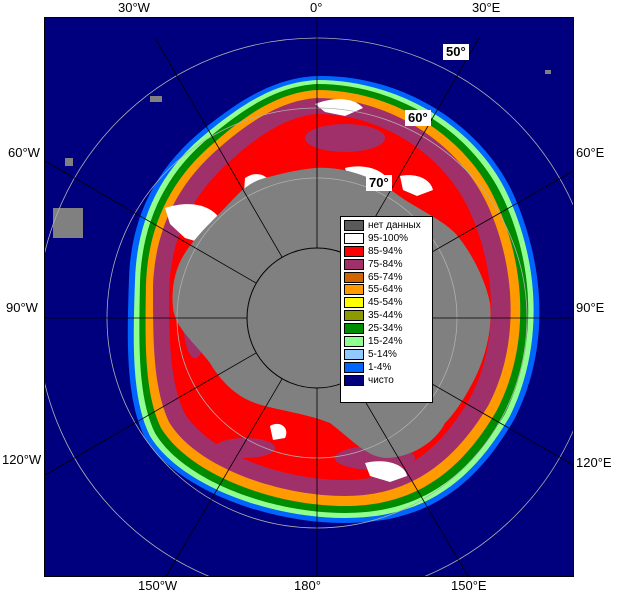  What do you see at coordinates (380, 367) in the screenshot?
I see `legend-label: 1-4%` at bounding box center [380, 367].